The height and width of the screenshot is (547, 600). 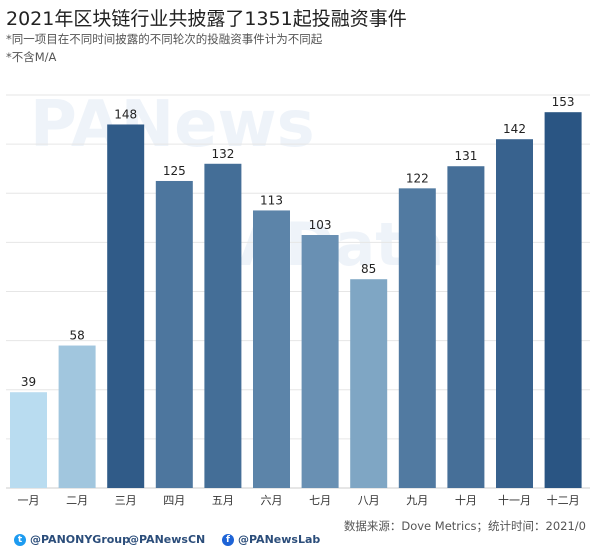 What do you see at coordinates (174, 171) in the screenshot?
I see `data-label: 125` at bounding box center [174, 171].